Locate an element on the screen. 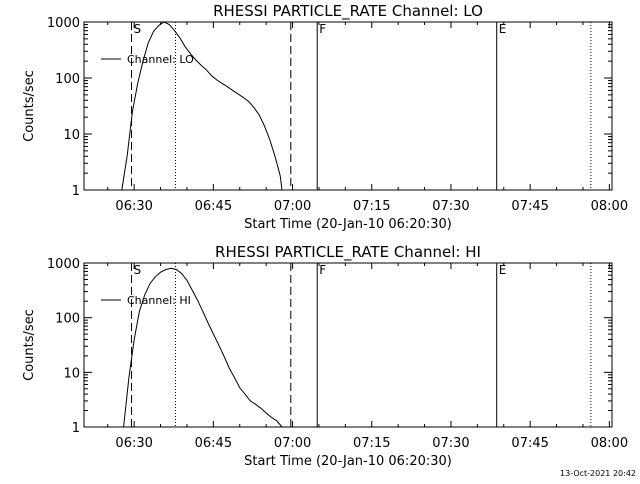 The width and height of the screenshot is (640, 484). y-tick-label-lo: 1 is located at coordinates (76, 191).